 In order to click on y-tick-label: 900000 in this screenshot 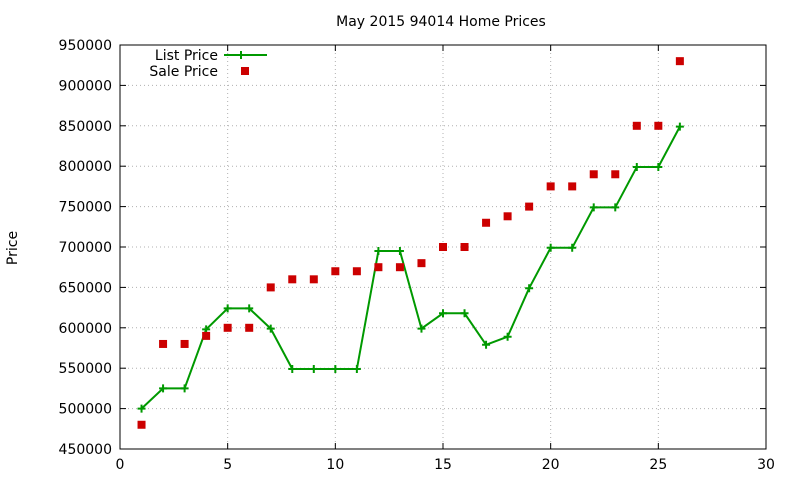, I will do `click(85, 86)`.